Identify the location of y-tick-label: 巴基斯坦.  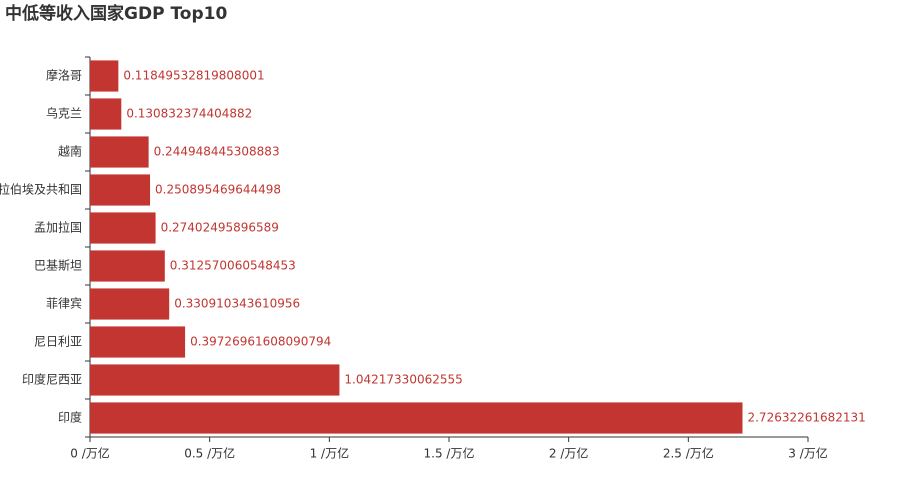
(58, 266).